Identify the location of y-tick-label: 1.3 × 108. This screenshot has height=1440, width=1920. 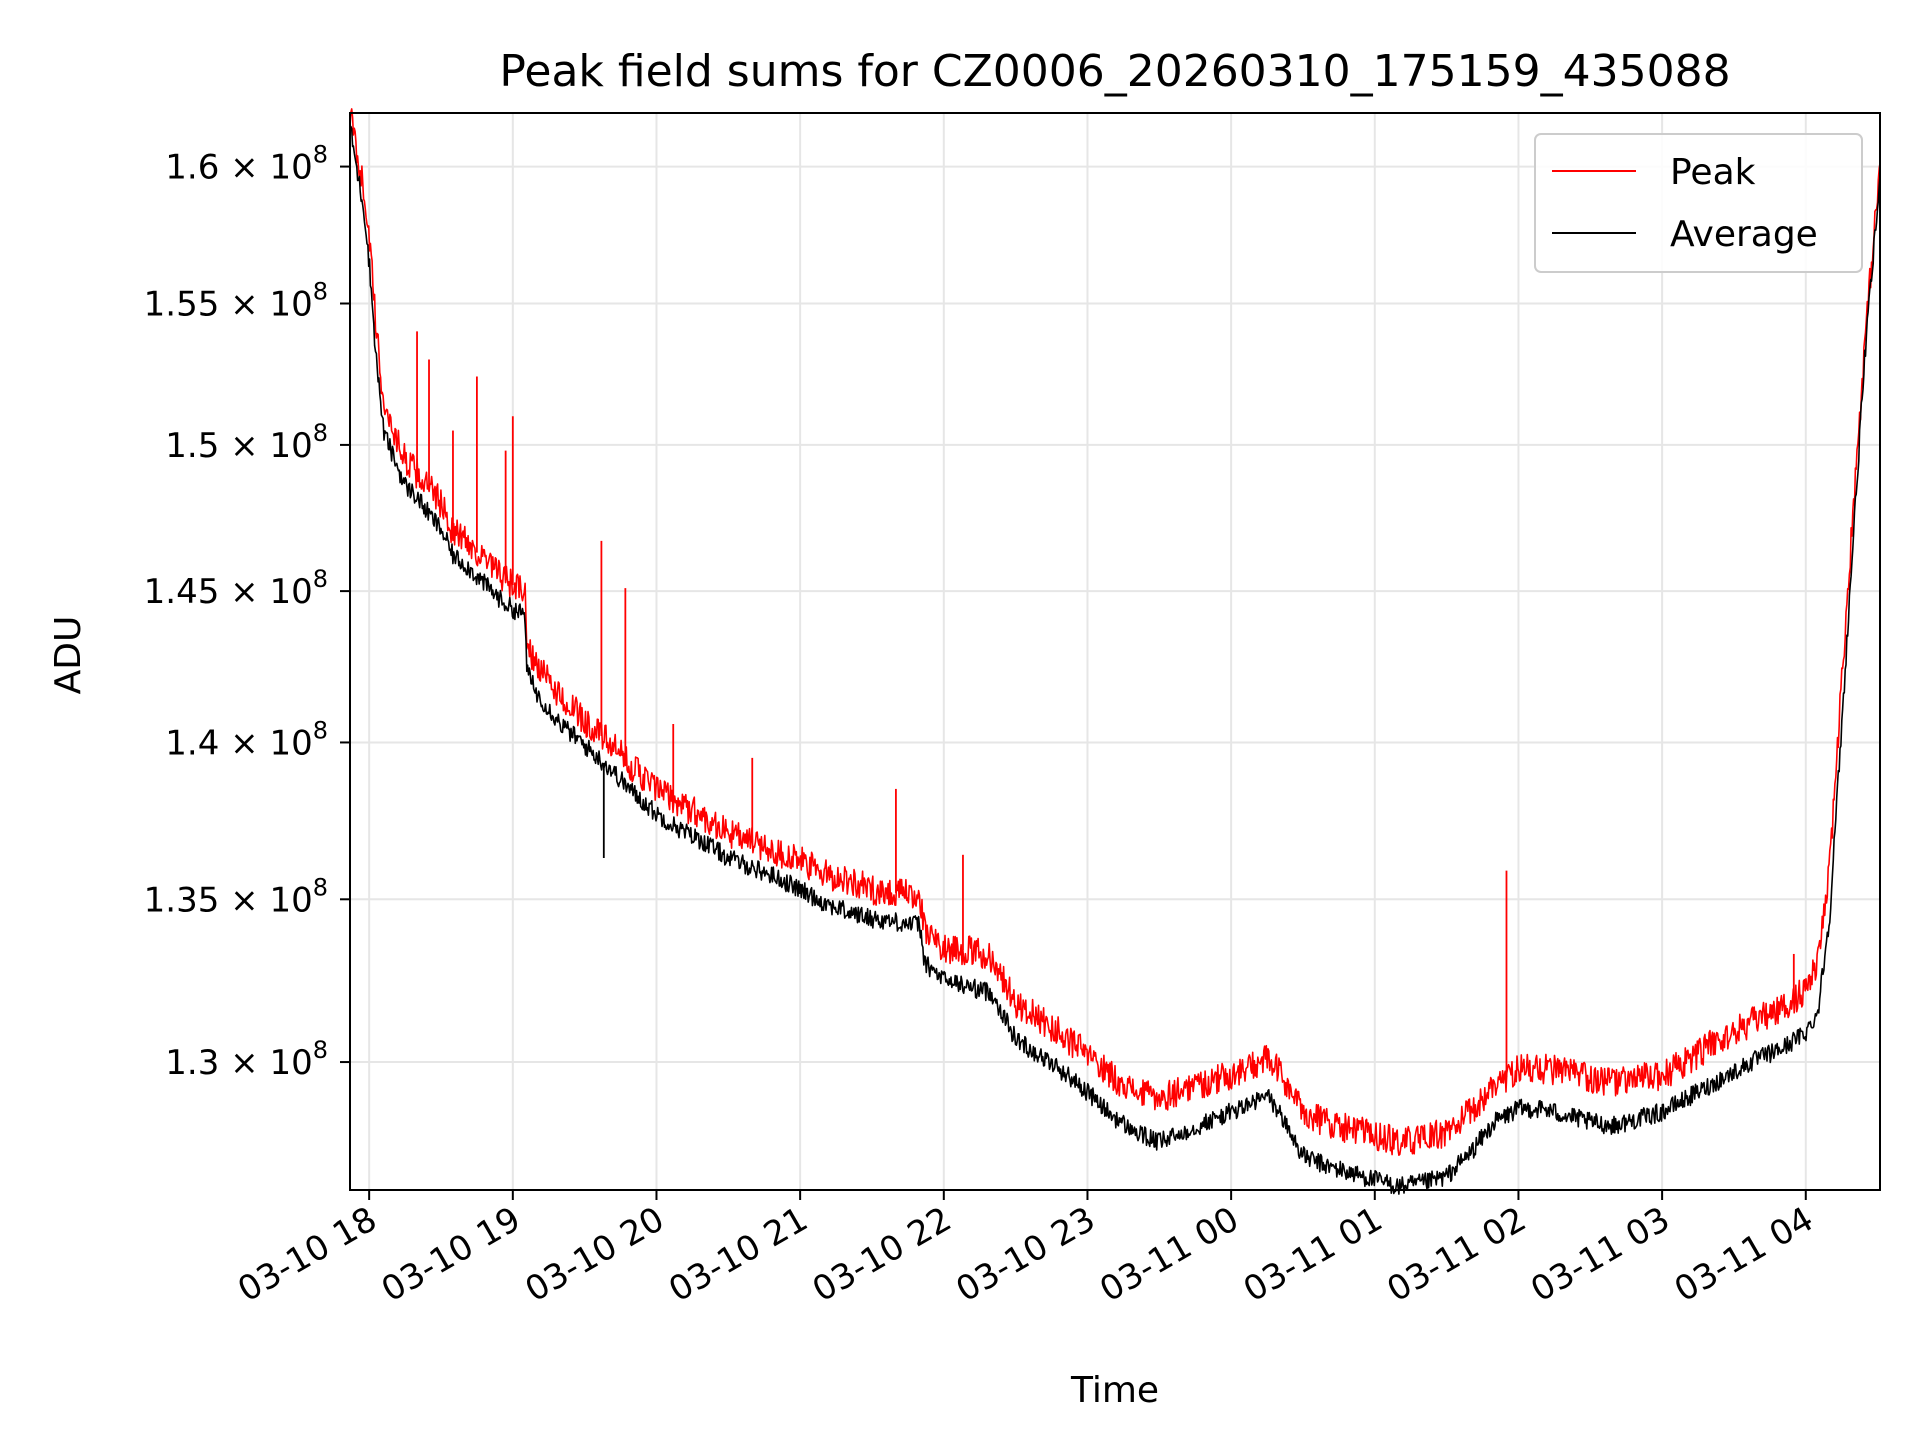
(246, 1059).